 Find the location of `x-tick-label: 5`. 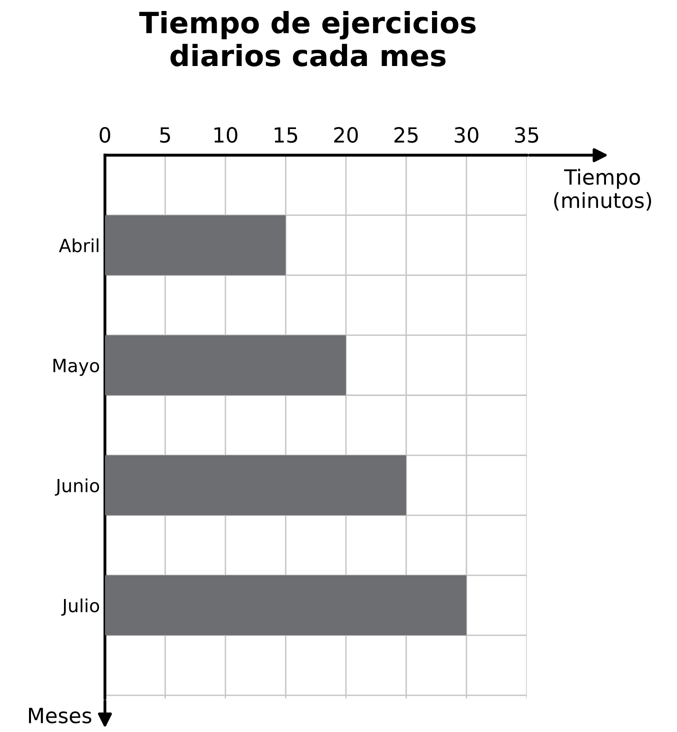

x-tick-label: 5 is located at coordinates (165, 135).